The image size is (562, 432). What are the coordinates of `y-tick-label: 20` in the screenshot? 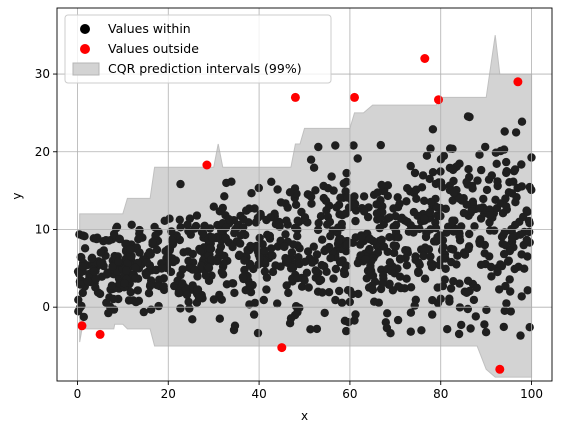 It's located at (42, 152).